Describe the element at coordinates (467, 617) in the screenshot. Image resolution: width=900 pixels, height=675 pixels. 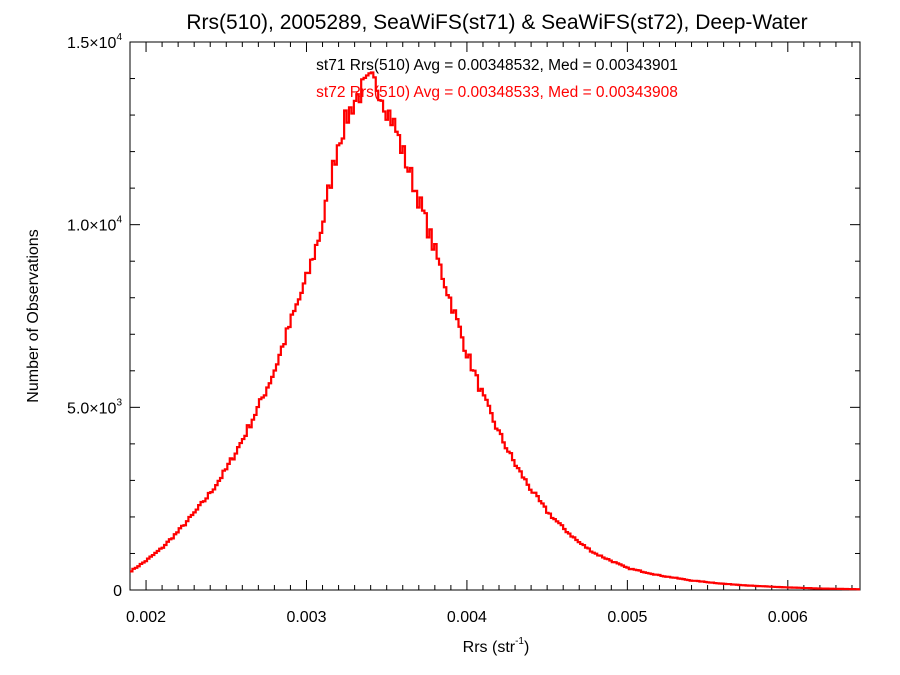
I see `x-tick-label: 0.004` at that location.